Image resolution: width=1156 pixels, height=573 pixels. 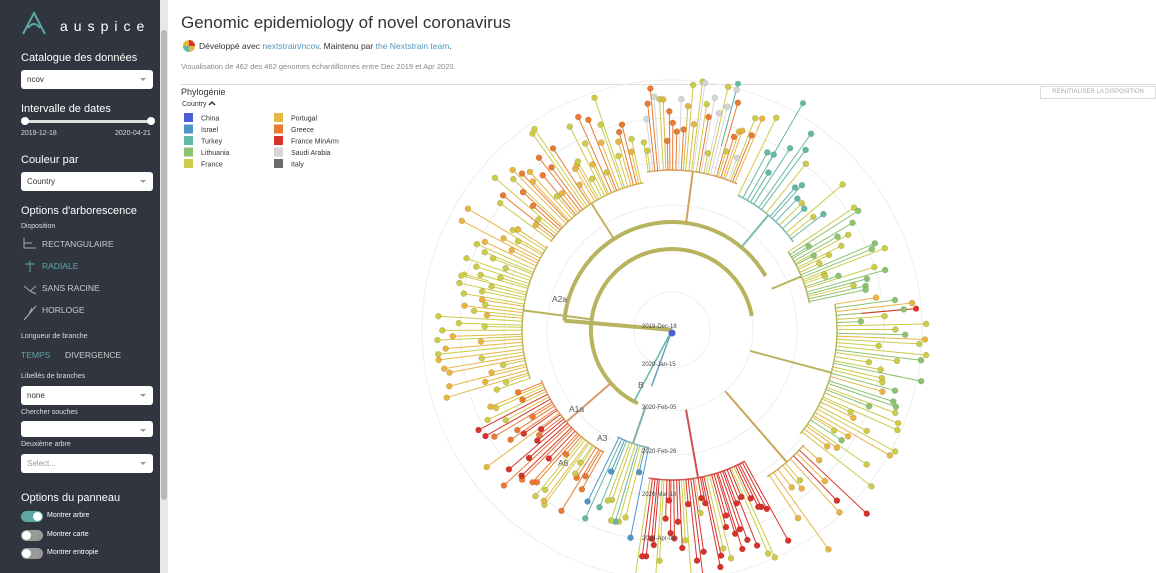 I want to click on layout-option: RADIALE, so click(x=60, y=266).